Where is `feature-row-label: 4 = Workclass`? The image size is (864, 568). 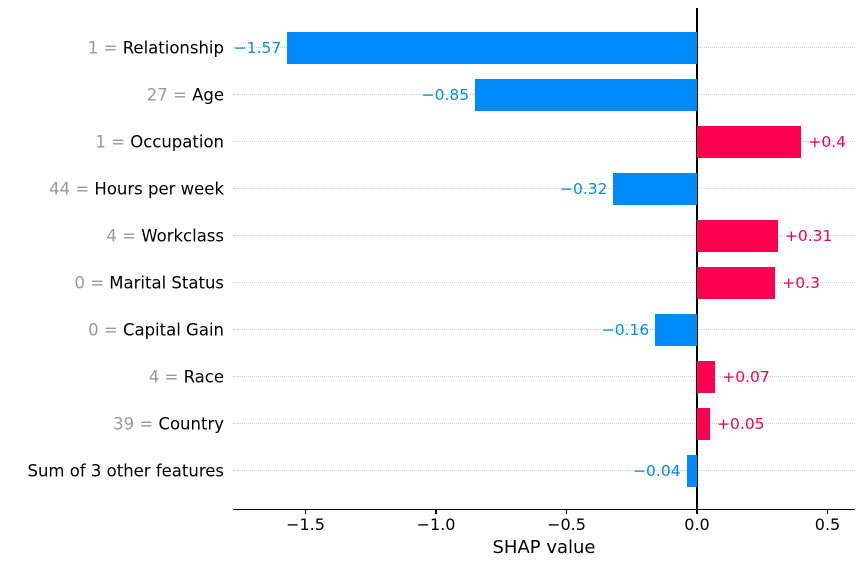
feature-row-label: 4 = Workclass is located at coordinates (165, 235).